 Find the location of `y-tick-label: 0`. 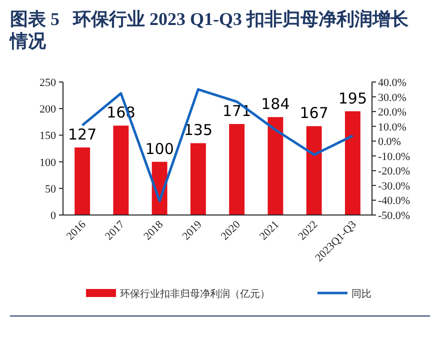

y-tick-label: 0 is located at coordinates (53, 216).